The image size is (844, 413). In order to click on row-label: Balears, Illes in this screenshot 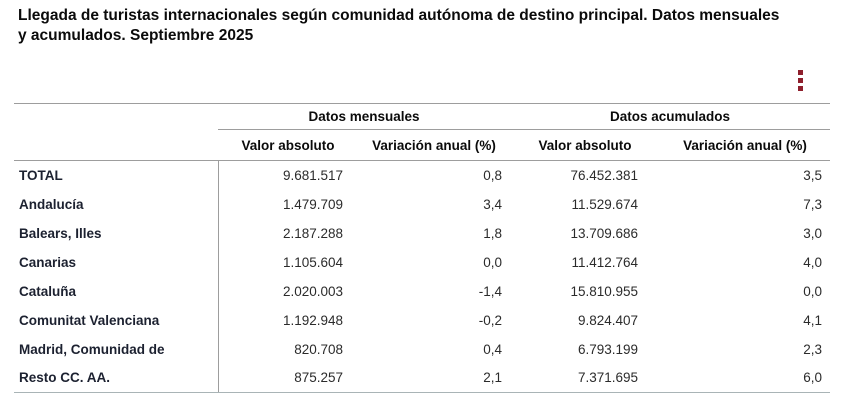, I will do `click(116, 233)`.